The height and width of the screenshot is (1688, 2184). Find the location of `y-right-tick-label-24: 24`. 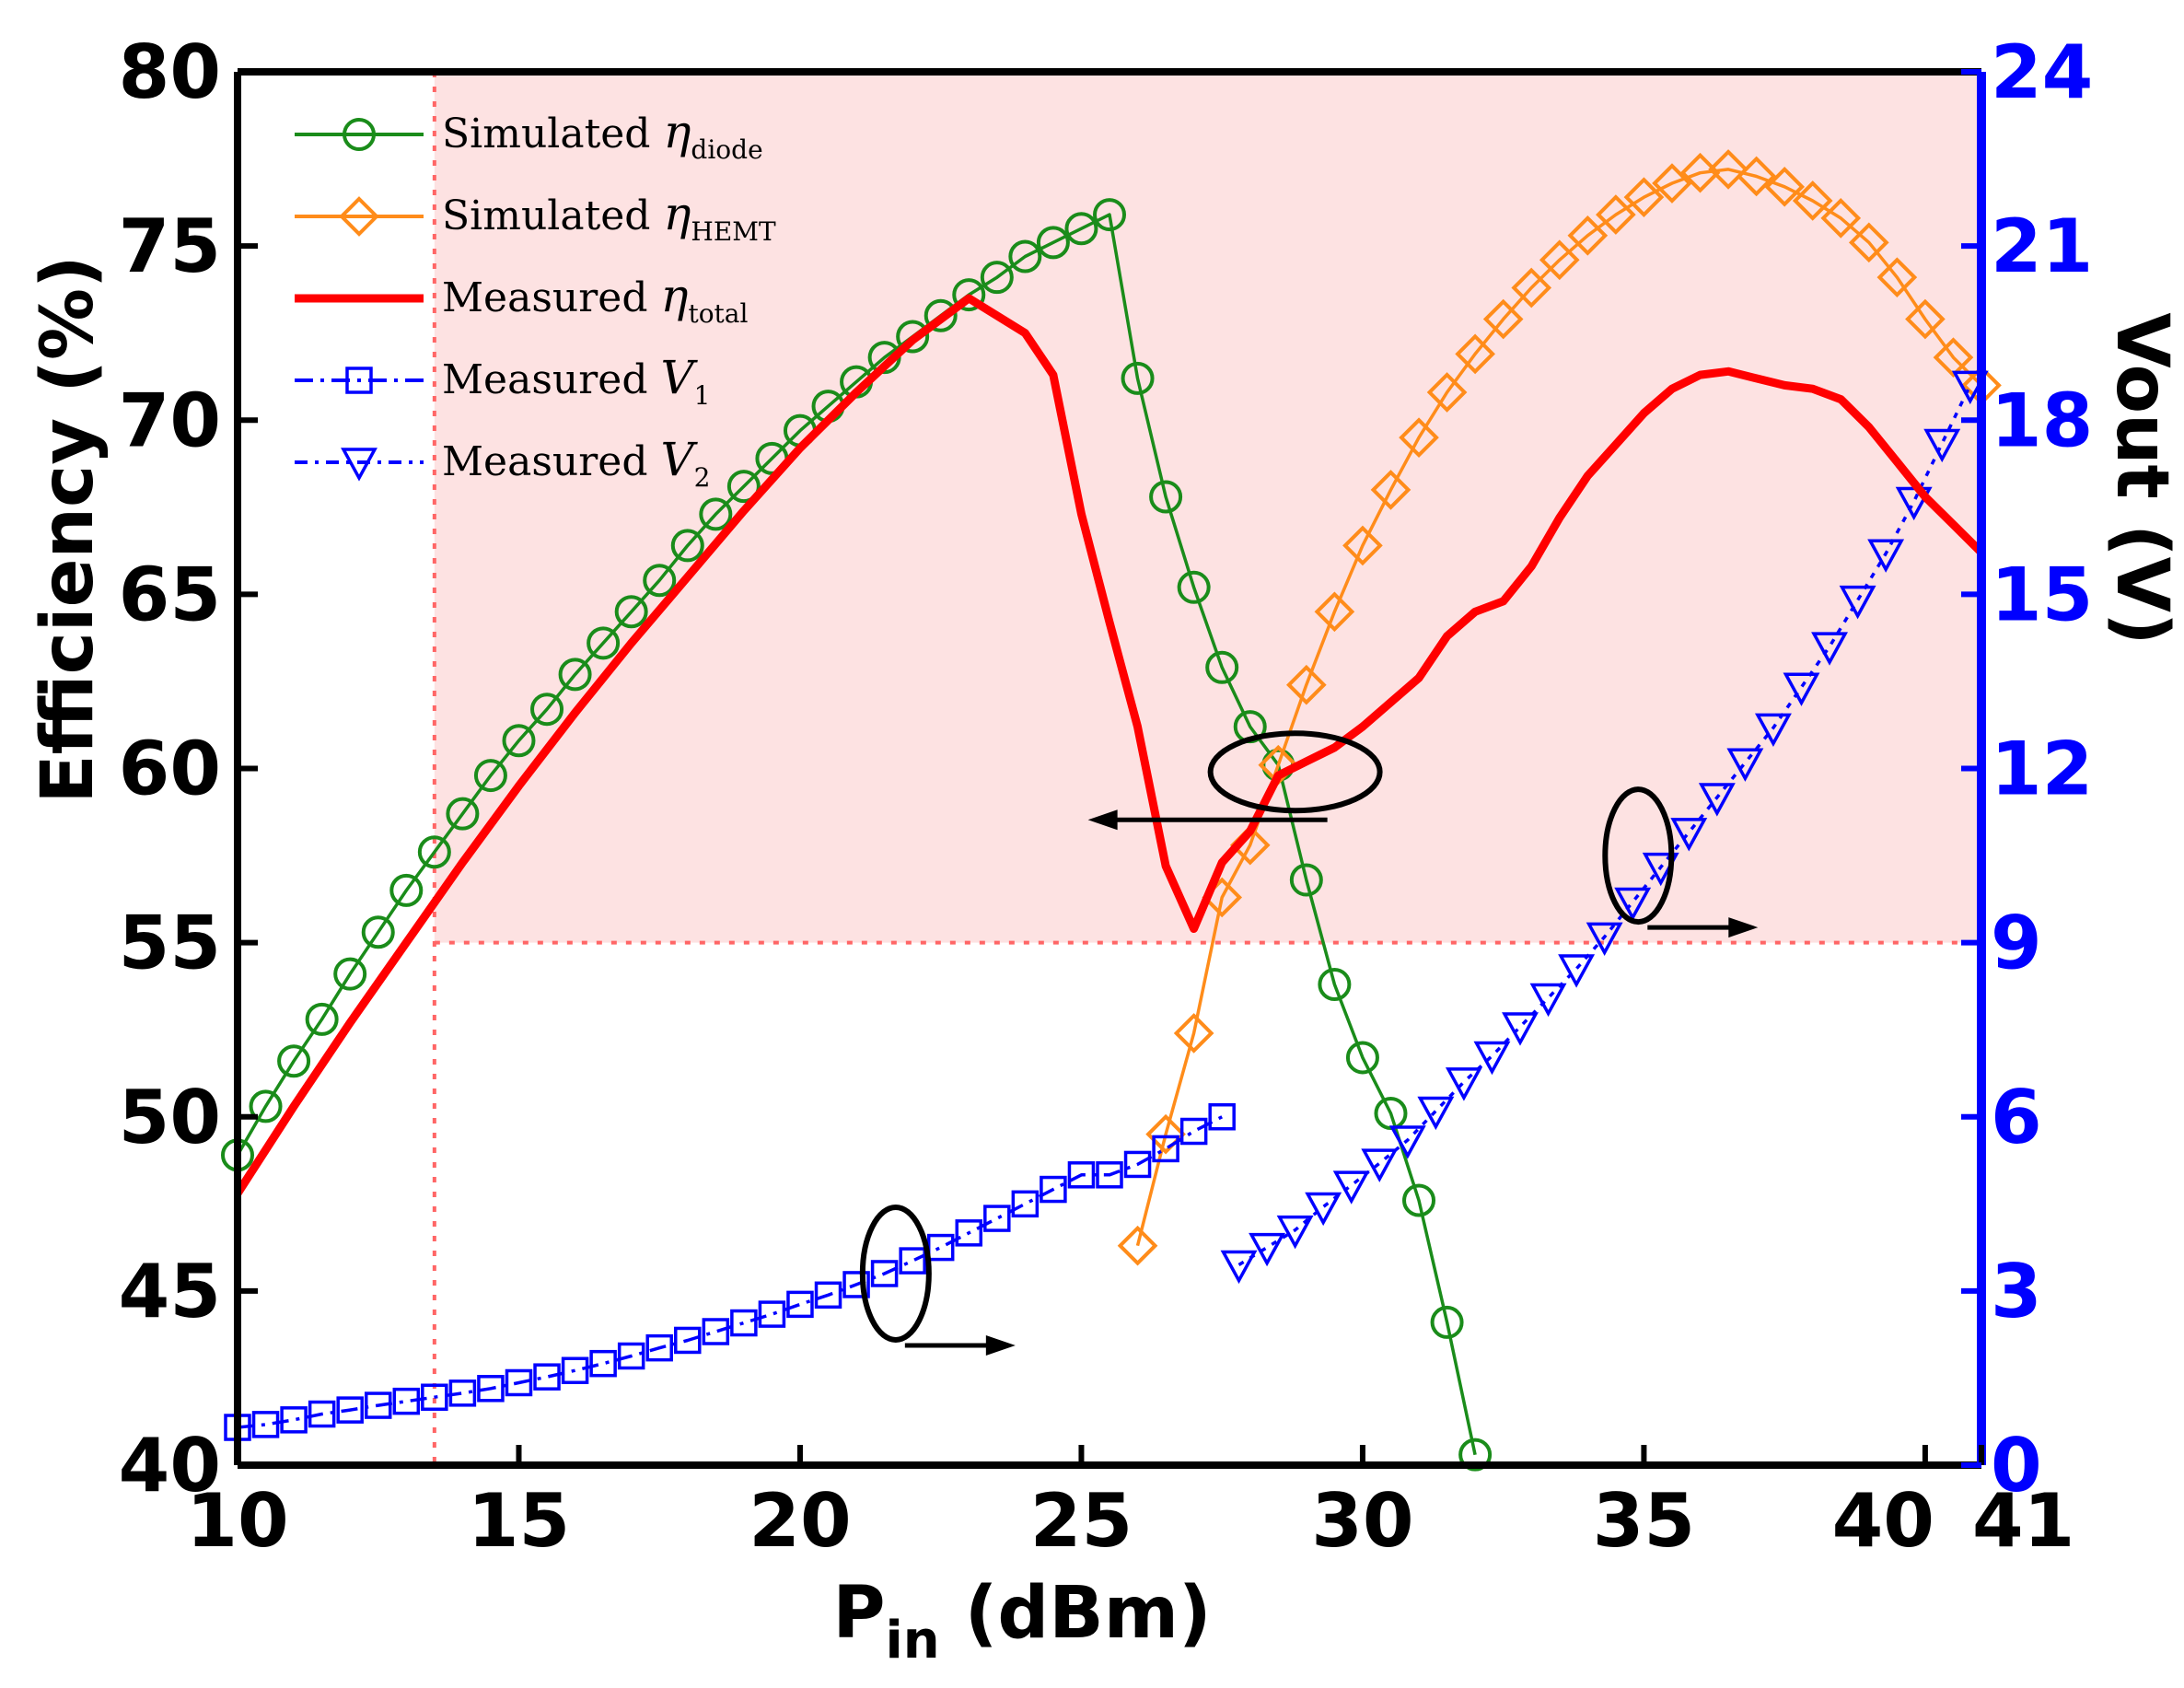

y-right-tick-label-24: 24 is located at coordinates (2042, 72).